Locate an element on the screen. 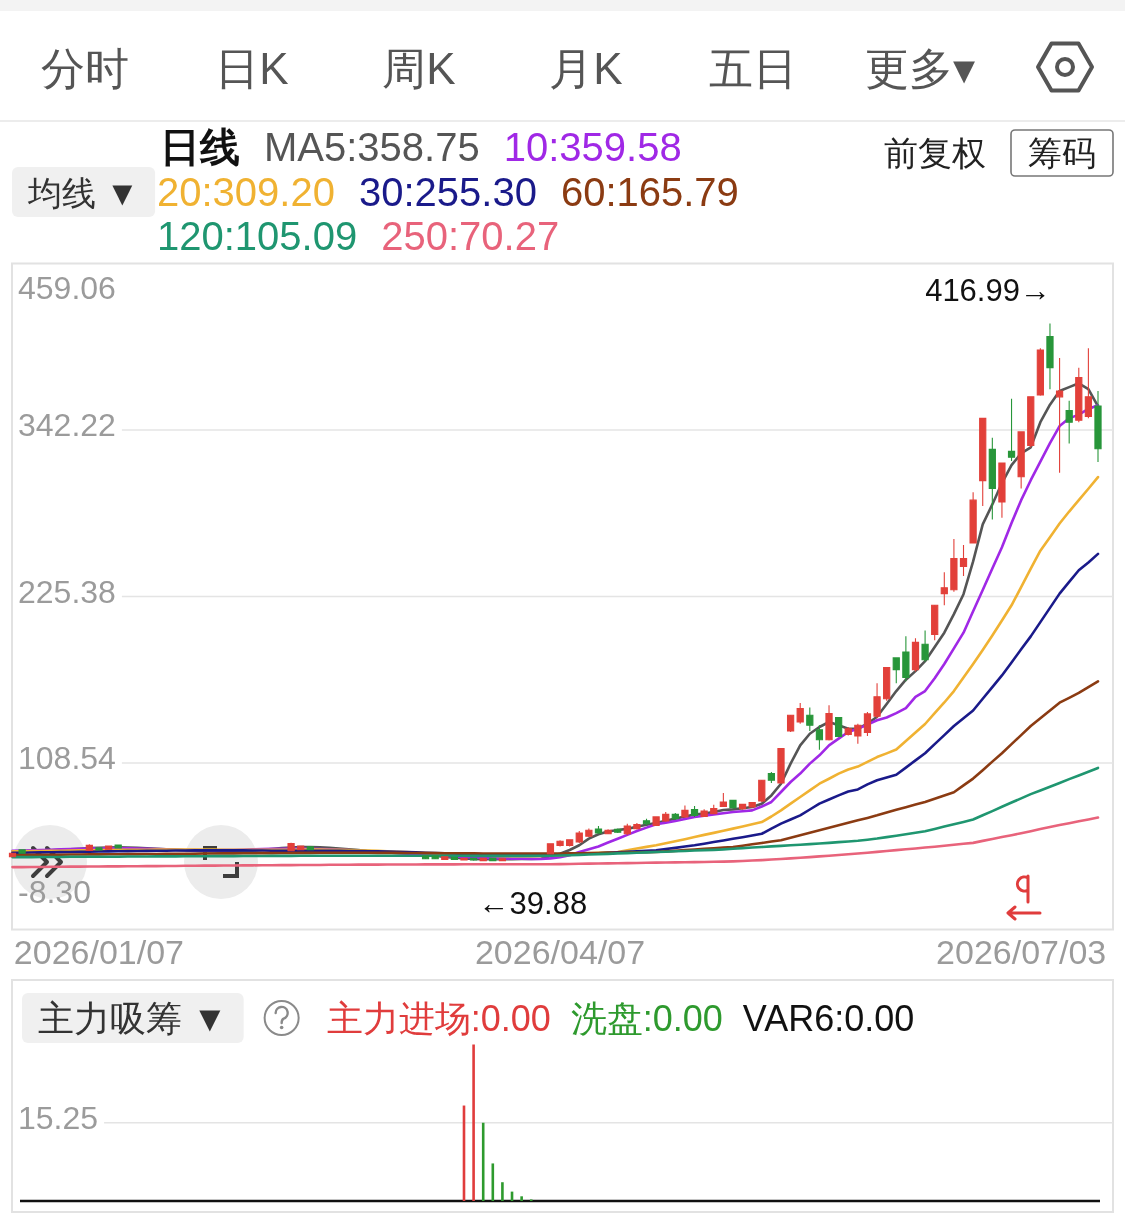 The image size is (1125, 1226). text: 分时 is located at coordinates (85, 68).